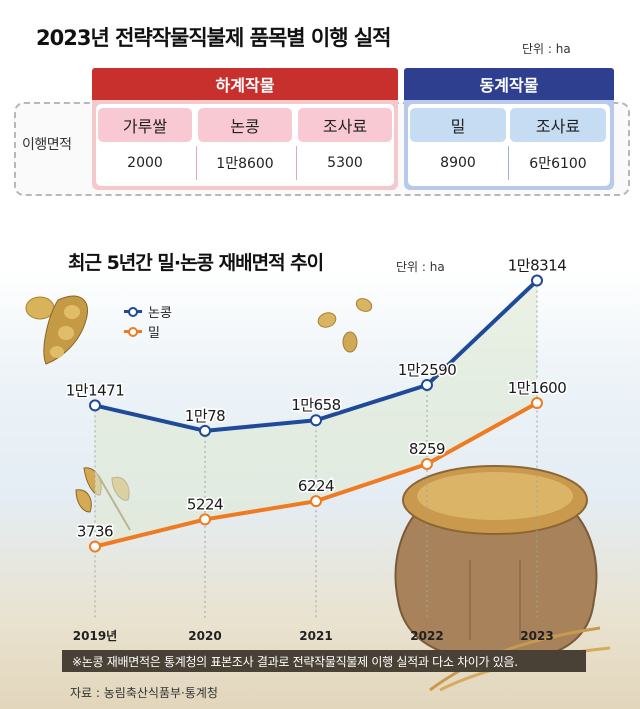 This screenshot has width=640, height=709. What do you see at coordinates (536, 636) in the screenshot?
I see `x-tick-label: 2023` at bounding box center [536, 636].